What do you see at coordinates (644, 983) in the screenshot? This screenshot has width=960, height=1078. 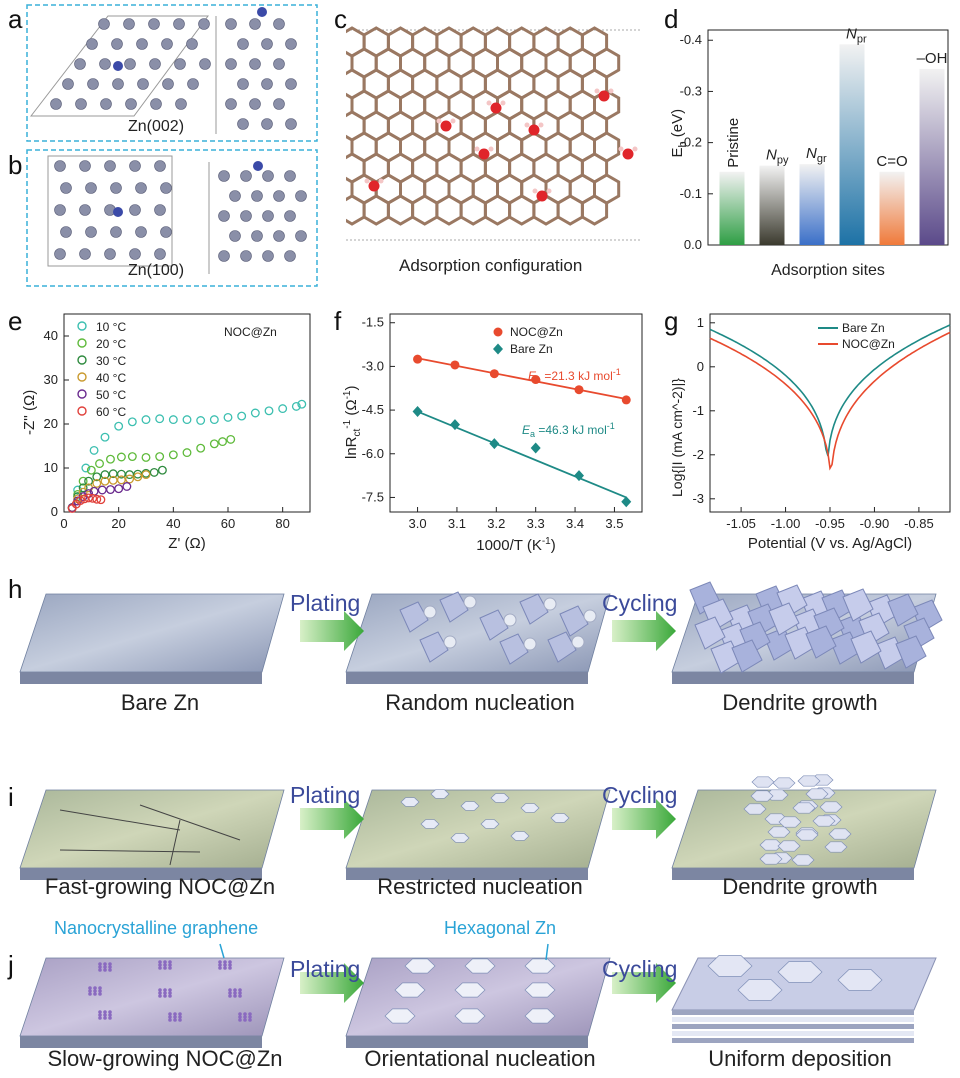 I see `j-arrow-cycling` at bounding box center [644, 983].